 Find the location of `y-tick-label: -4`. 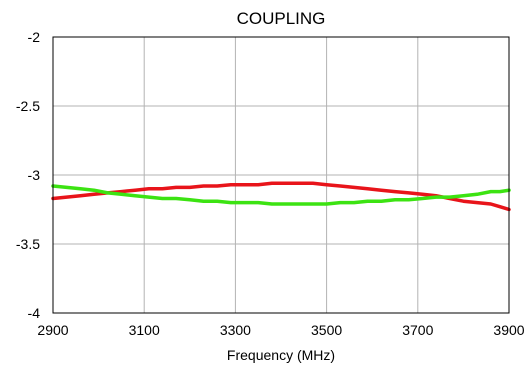

y-tick-label: -4 is located at coordinates (34, 313).